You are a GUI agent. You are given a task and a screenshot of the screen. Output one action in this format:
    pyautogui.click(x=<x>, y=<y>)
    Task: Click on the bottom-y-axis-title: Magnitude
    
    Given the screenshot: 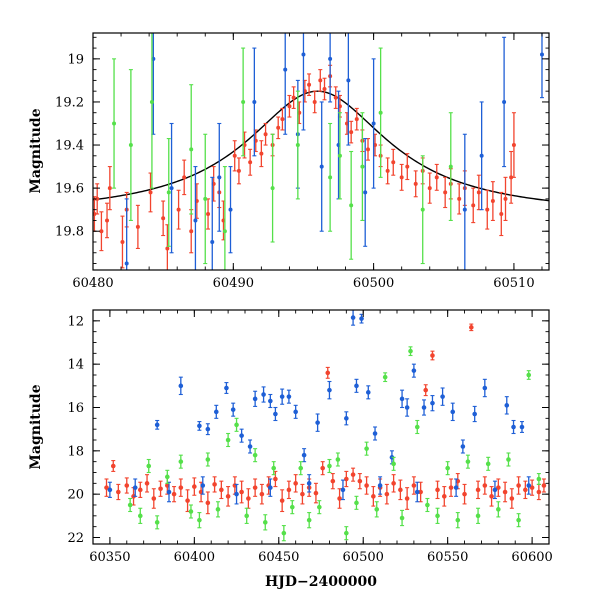 What is the action you would take?
    pyautogui.click(x=36, y=426)
    